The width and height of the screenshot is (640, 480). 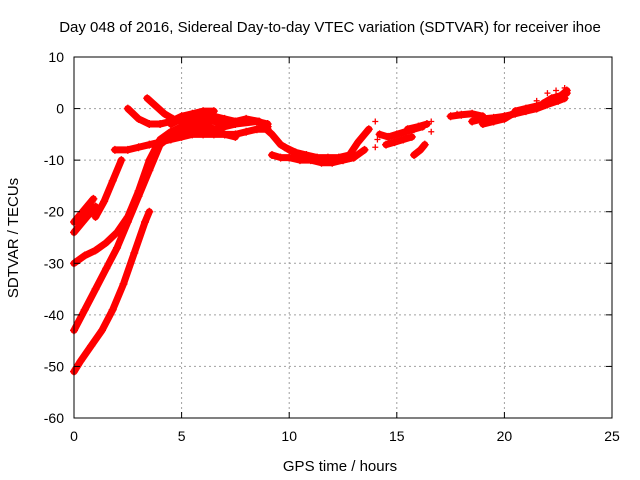 I want to click on x-tick-label: 15, so click(x=397, y=436).